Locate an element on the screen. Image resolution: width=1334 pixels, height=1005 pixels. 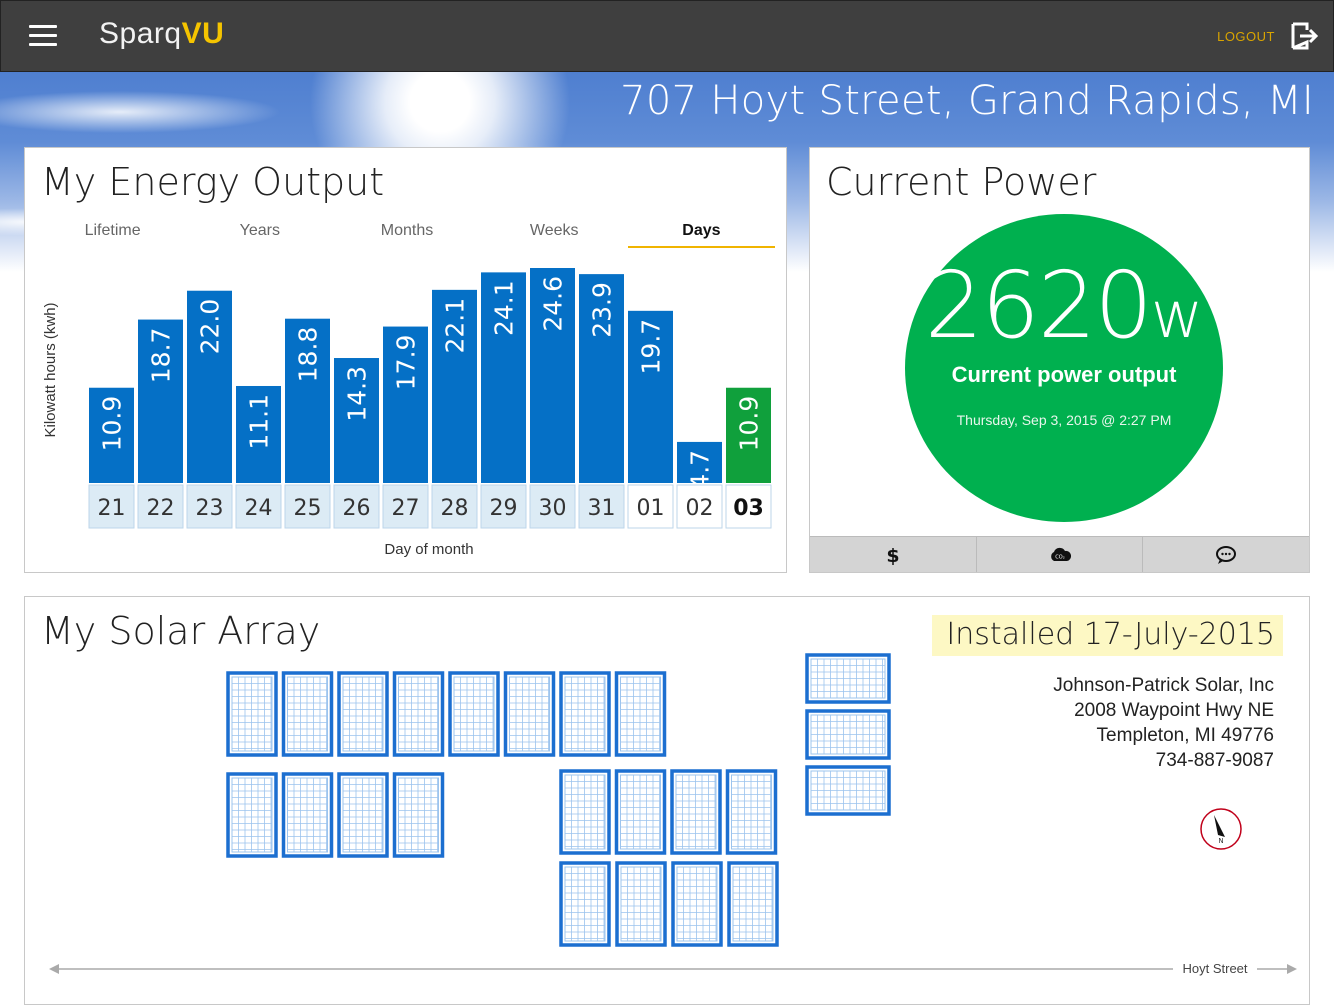
messages-button is located at coordinates (1226, 554).